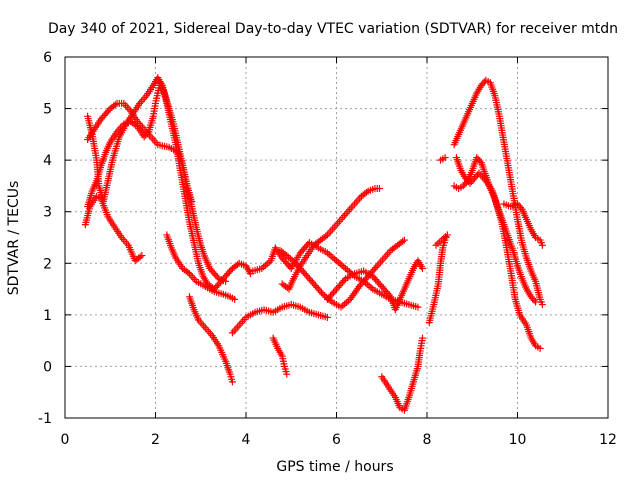 This screenshot has height=480, width=640. I want to click on y-tick-label: 1, so click(47, 316).